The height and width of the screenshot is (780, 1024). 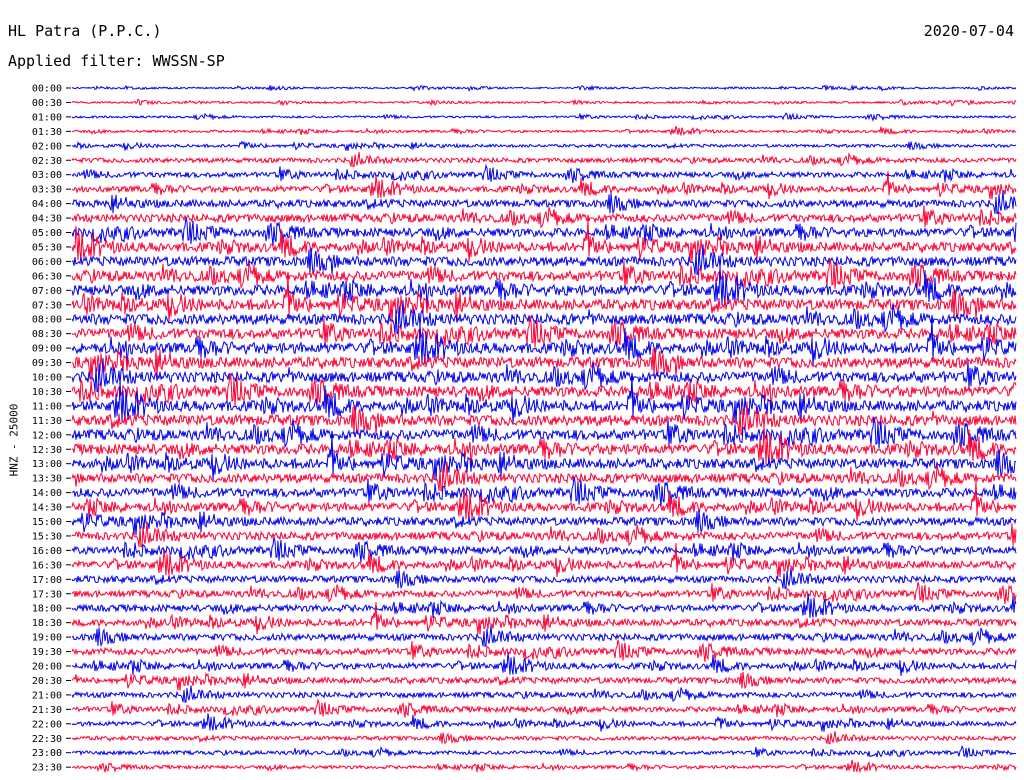 I want to click on row-time-label: 18:30, so click(x=47, y=623).